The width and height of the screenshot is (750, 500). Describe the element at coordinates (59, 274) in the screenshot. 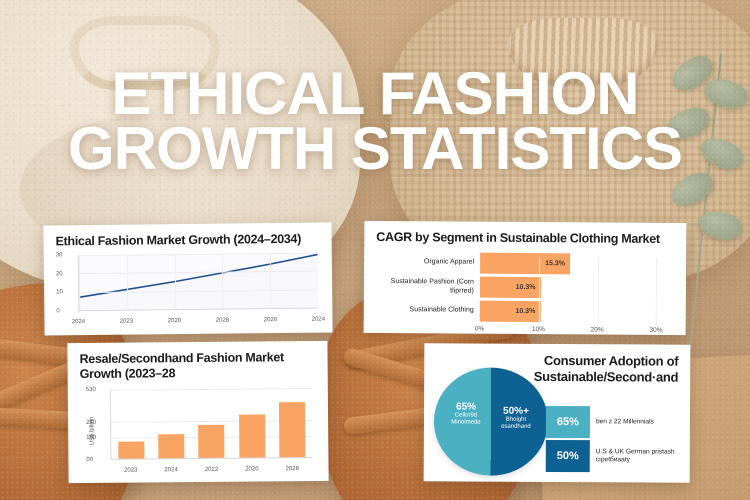

I see `axis-tick-label: 20` at that location.